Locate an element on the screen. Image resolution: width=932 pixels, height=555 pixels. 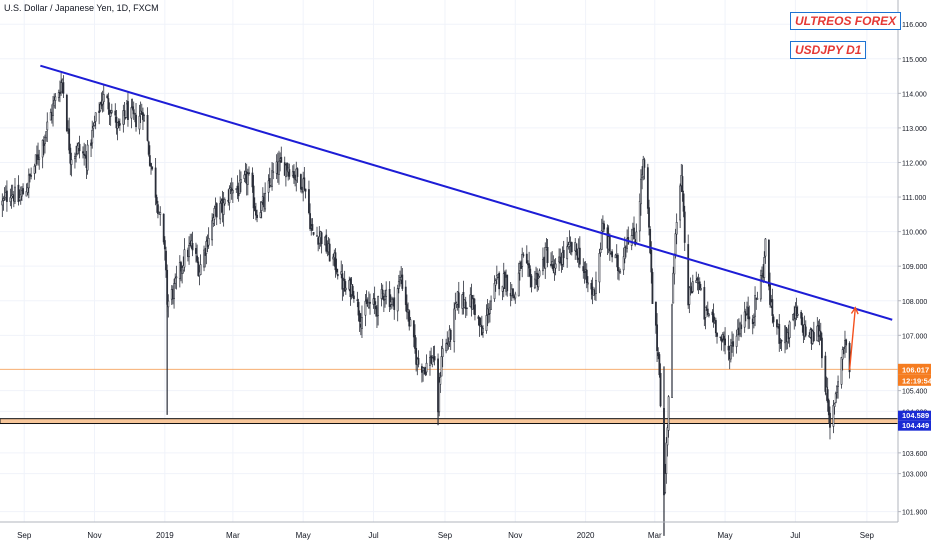
price-tick-label: 116.000 is located at coordinates (914, 25).